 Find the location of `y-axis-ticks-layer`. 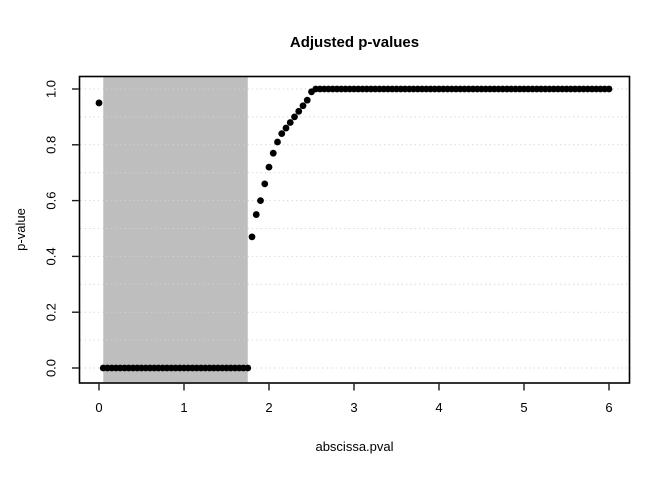

y-axis-ticks-layer is located at coordinates (75, 228).